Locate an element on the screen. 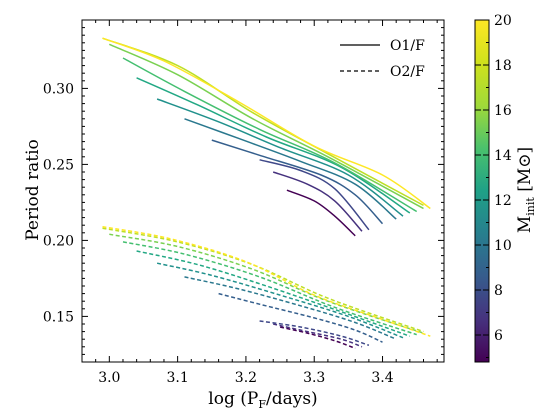  colorbar-tick-label: 14 is located at coordinates (503, 156).